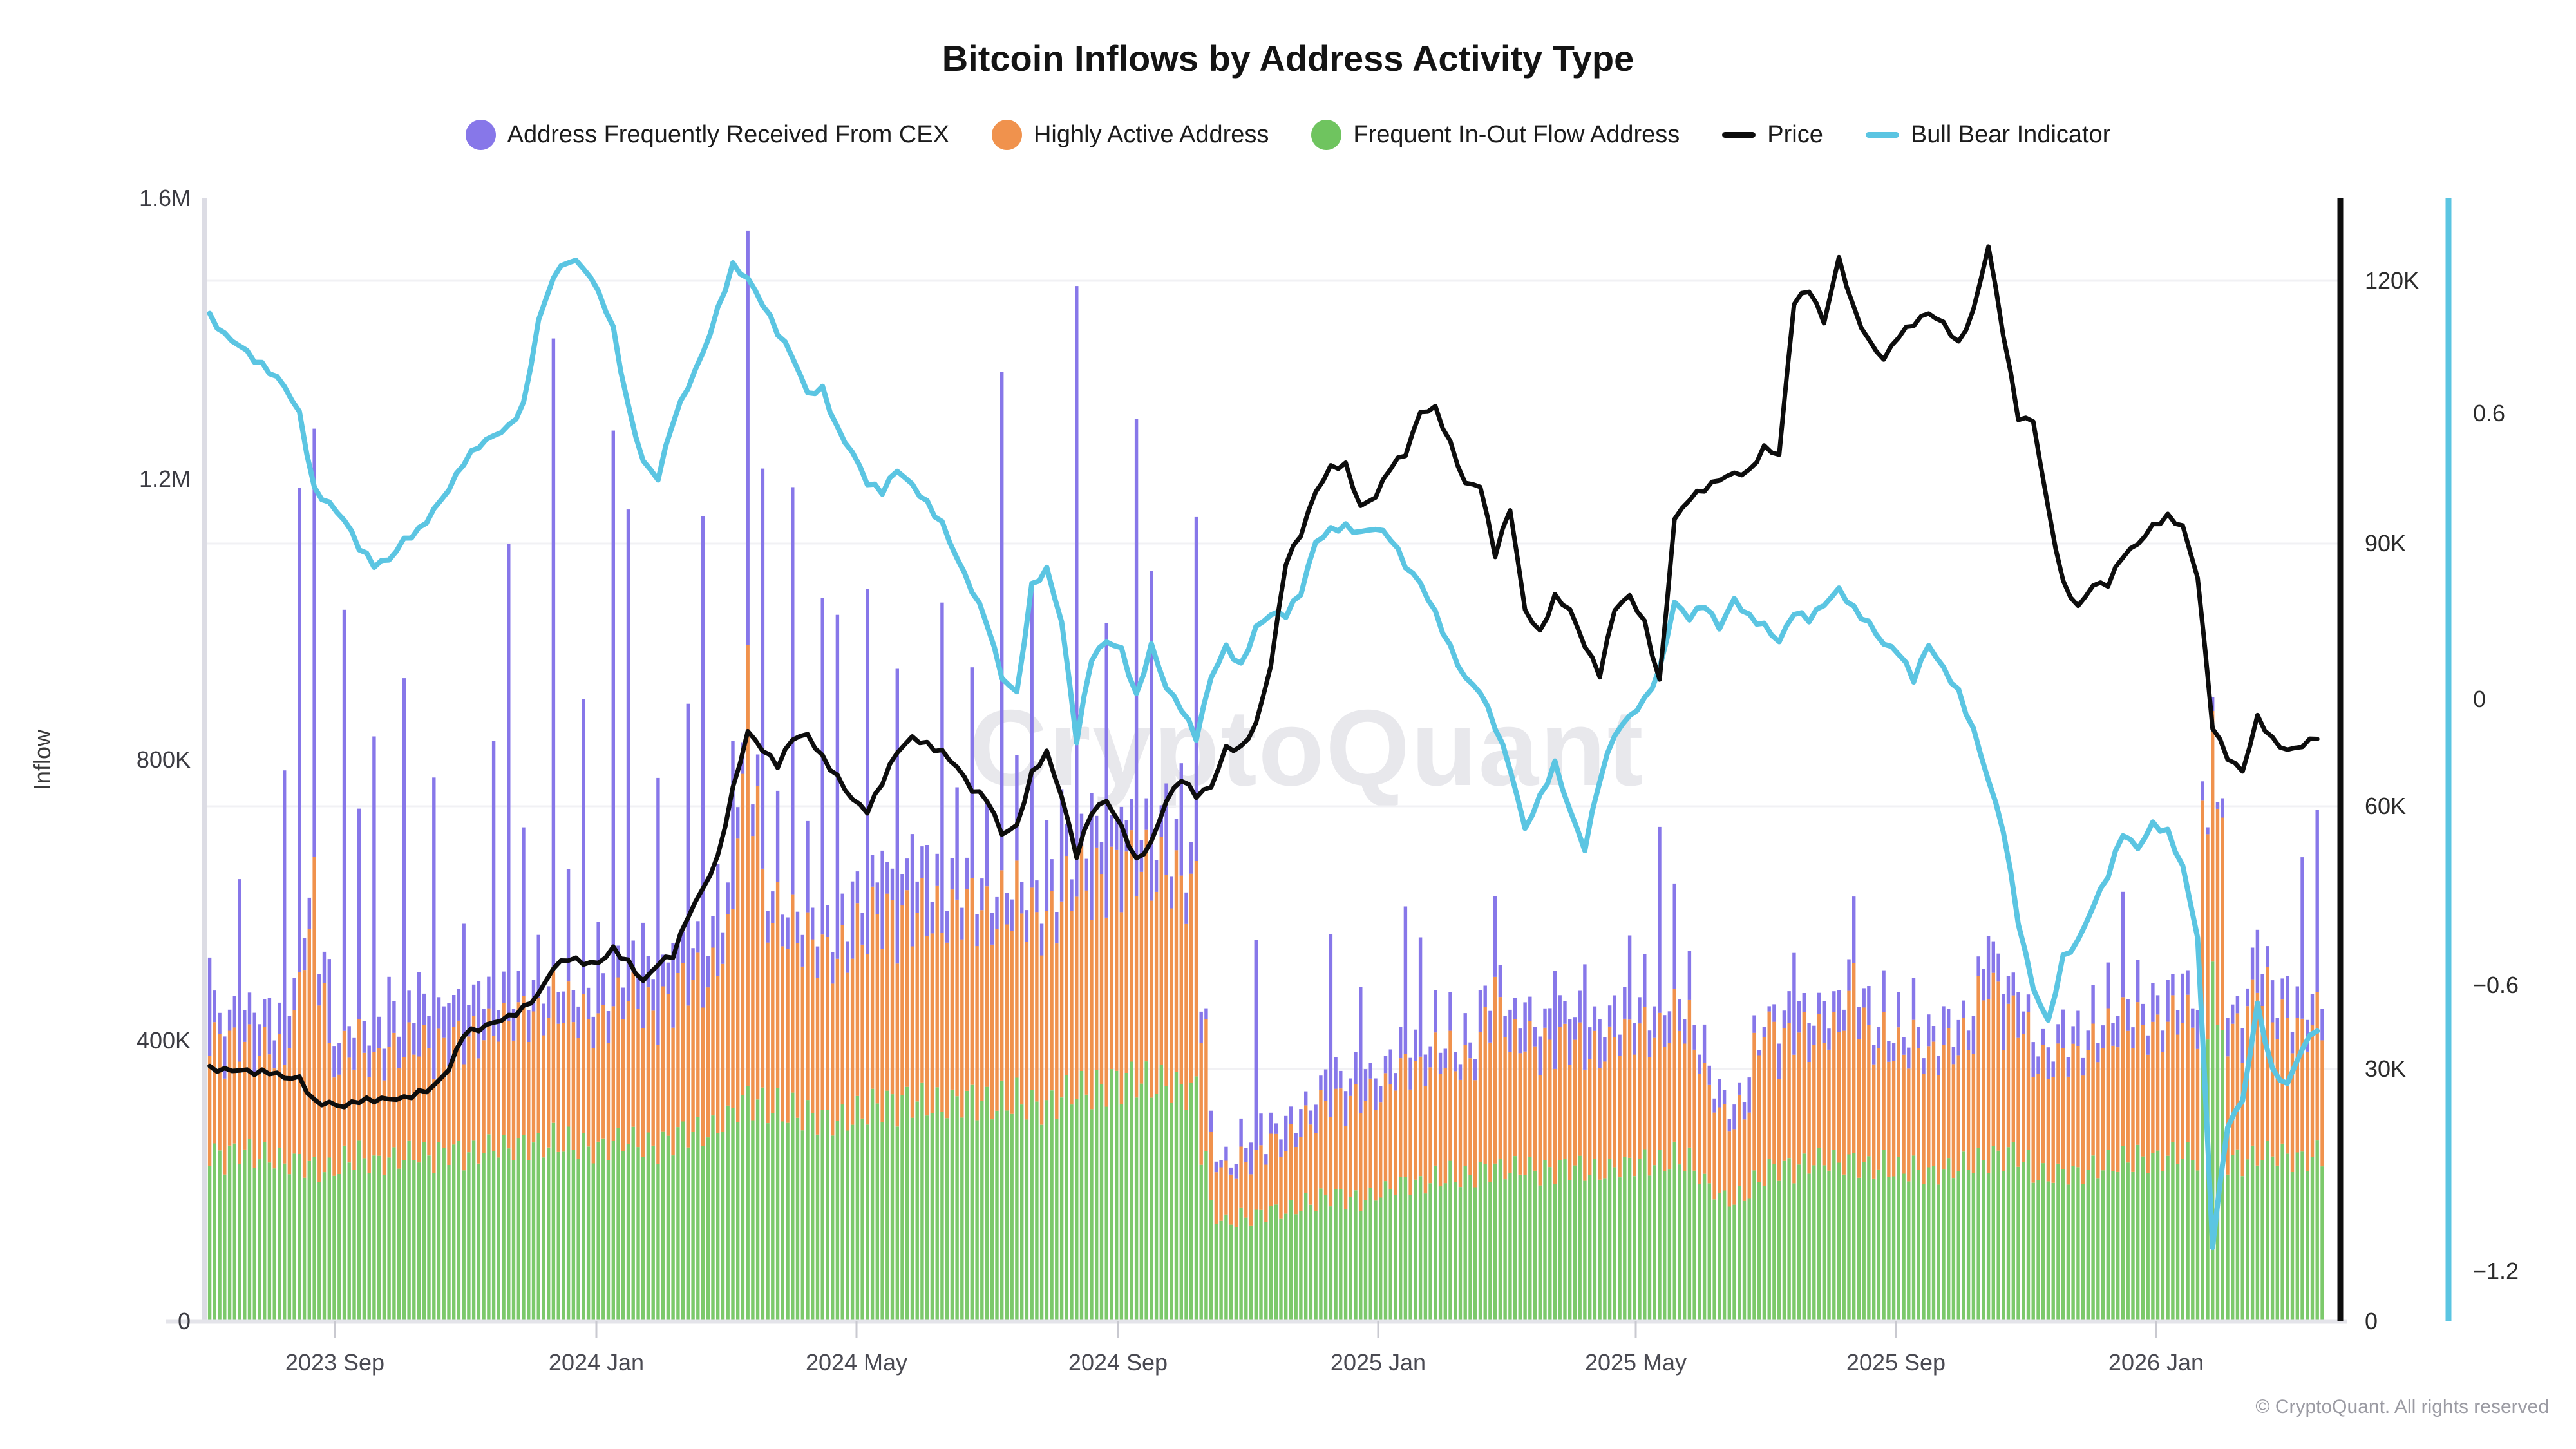 Image resolution: width=2576 pixels, height=1449 pixels. I want to click on price-tick-label: 30K, so click(2386, 1069).